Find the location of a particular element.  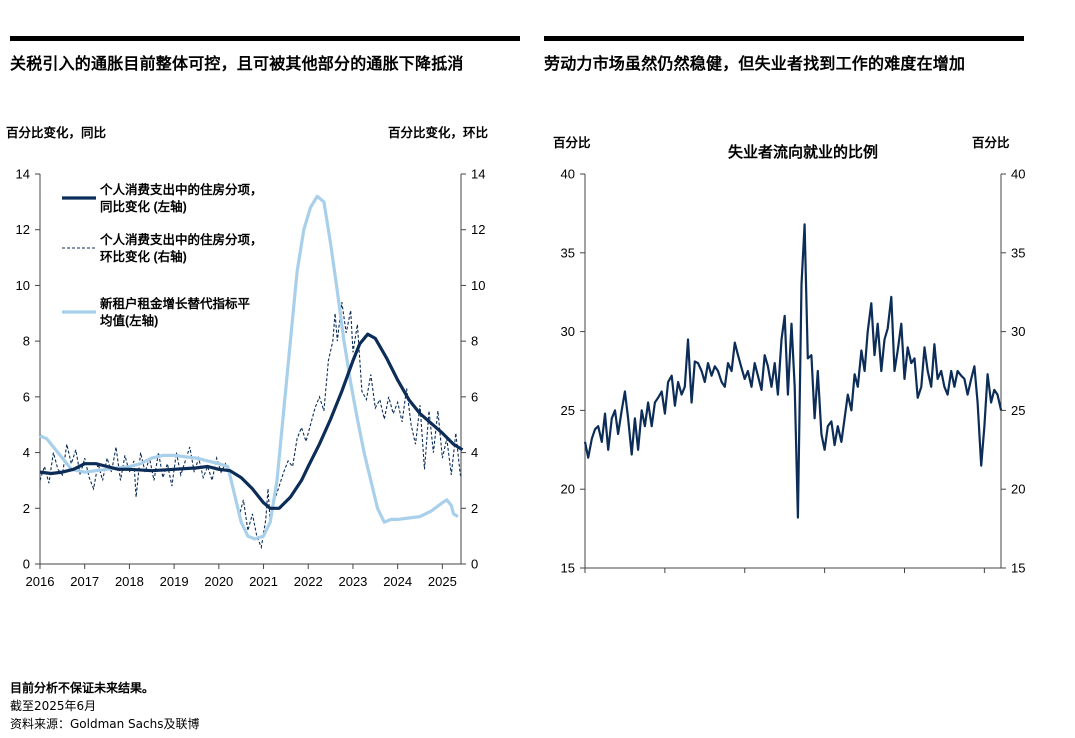

legend-label-2: 个人消费支出中的住房分项， is located at coordinates (181, 239).